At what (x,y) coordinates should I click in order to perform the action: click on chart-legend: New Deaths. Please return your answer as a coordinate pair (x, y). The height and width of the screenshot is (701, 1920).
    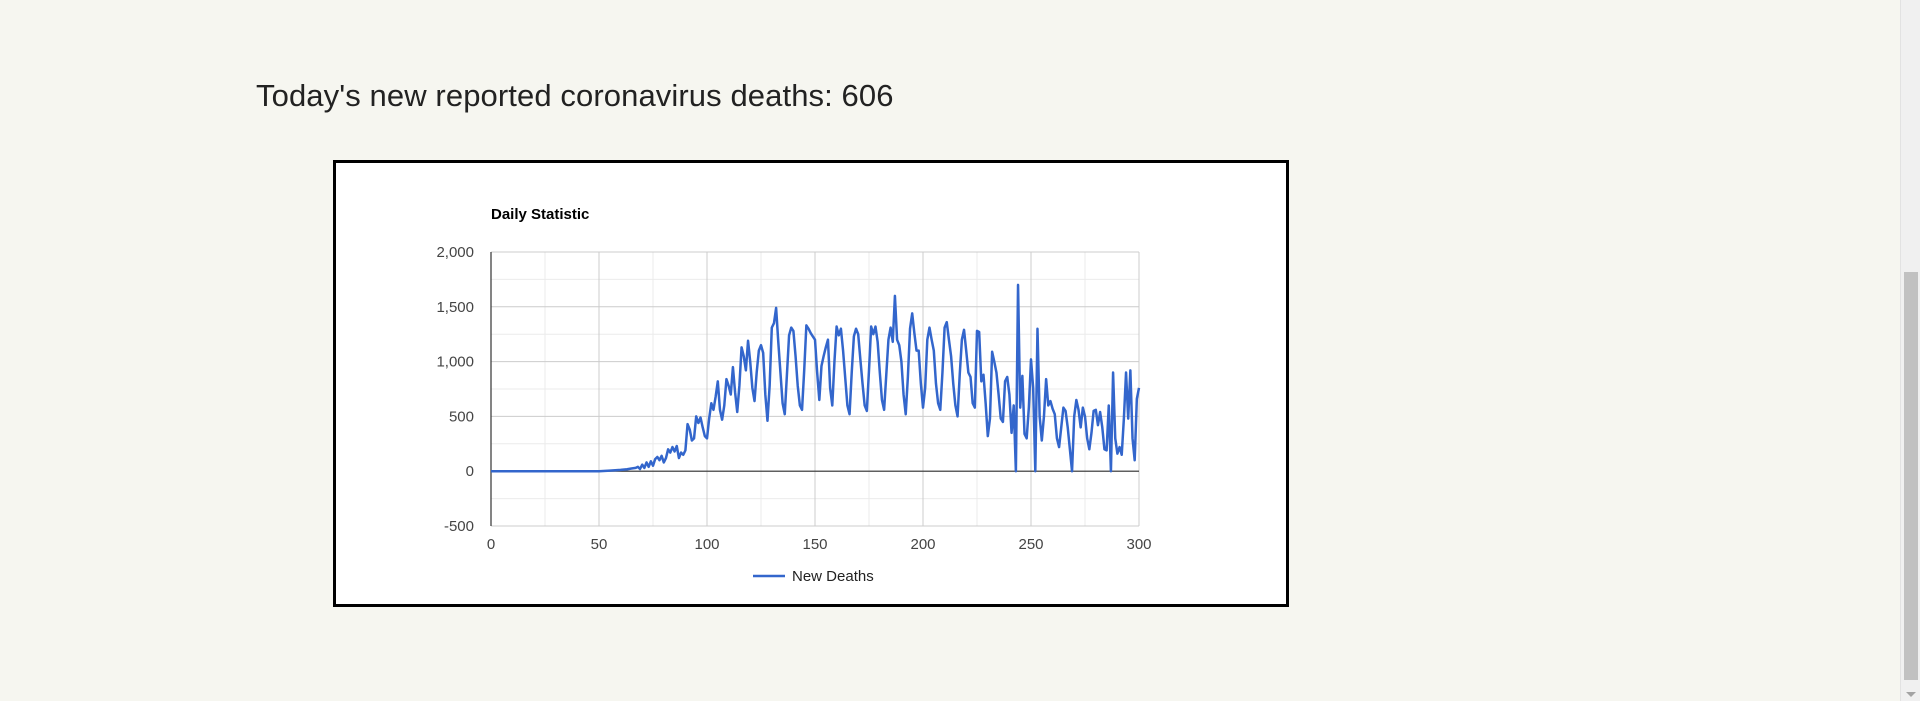
    Looking at the image, I should click on (813, 576).